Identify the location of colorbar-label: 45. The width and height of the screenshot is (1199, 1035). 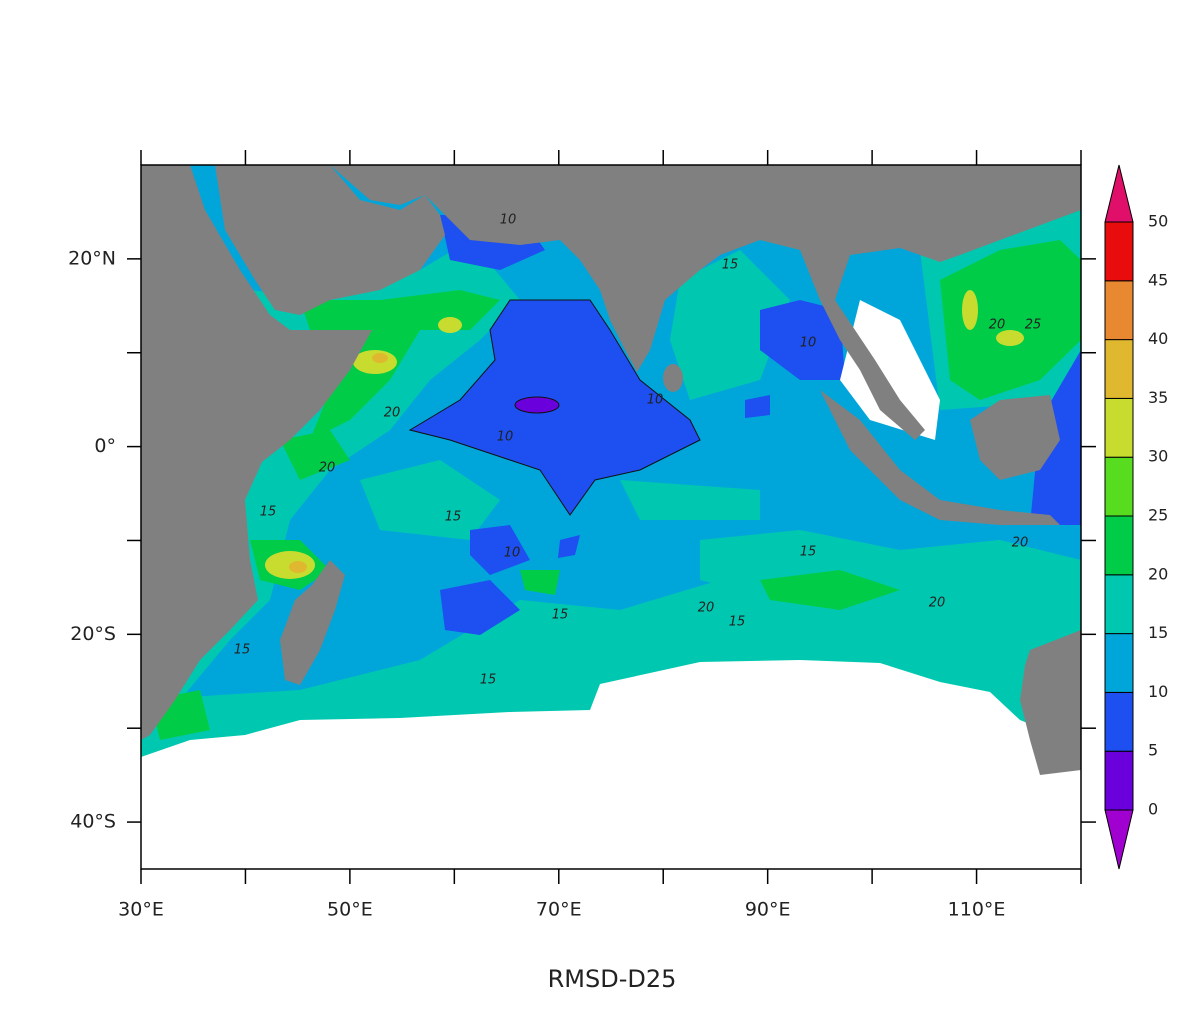
(1158, 279).